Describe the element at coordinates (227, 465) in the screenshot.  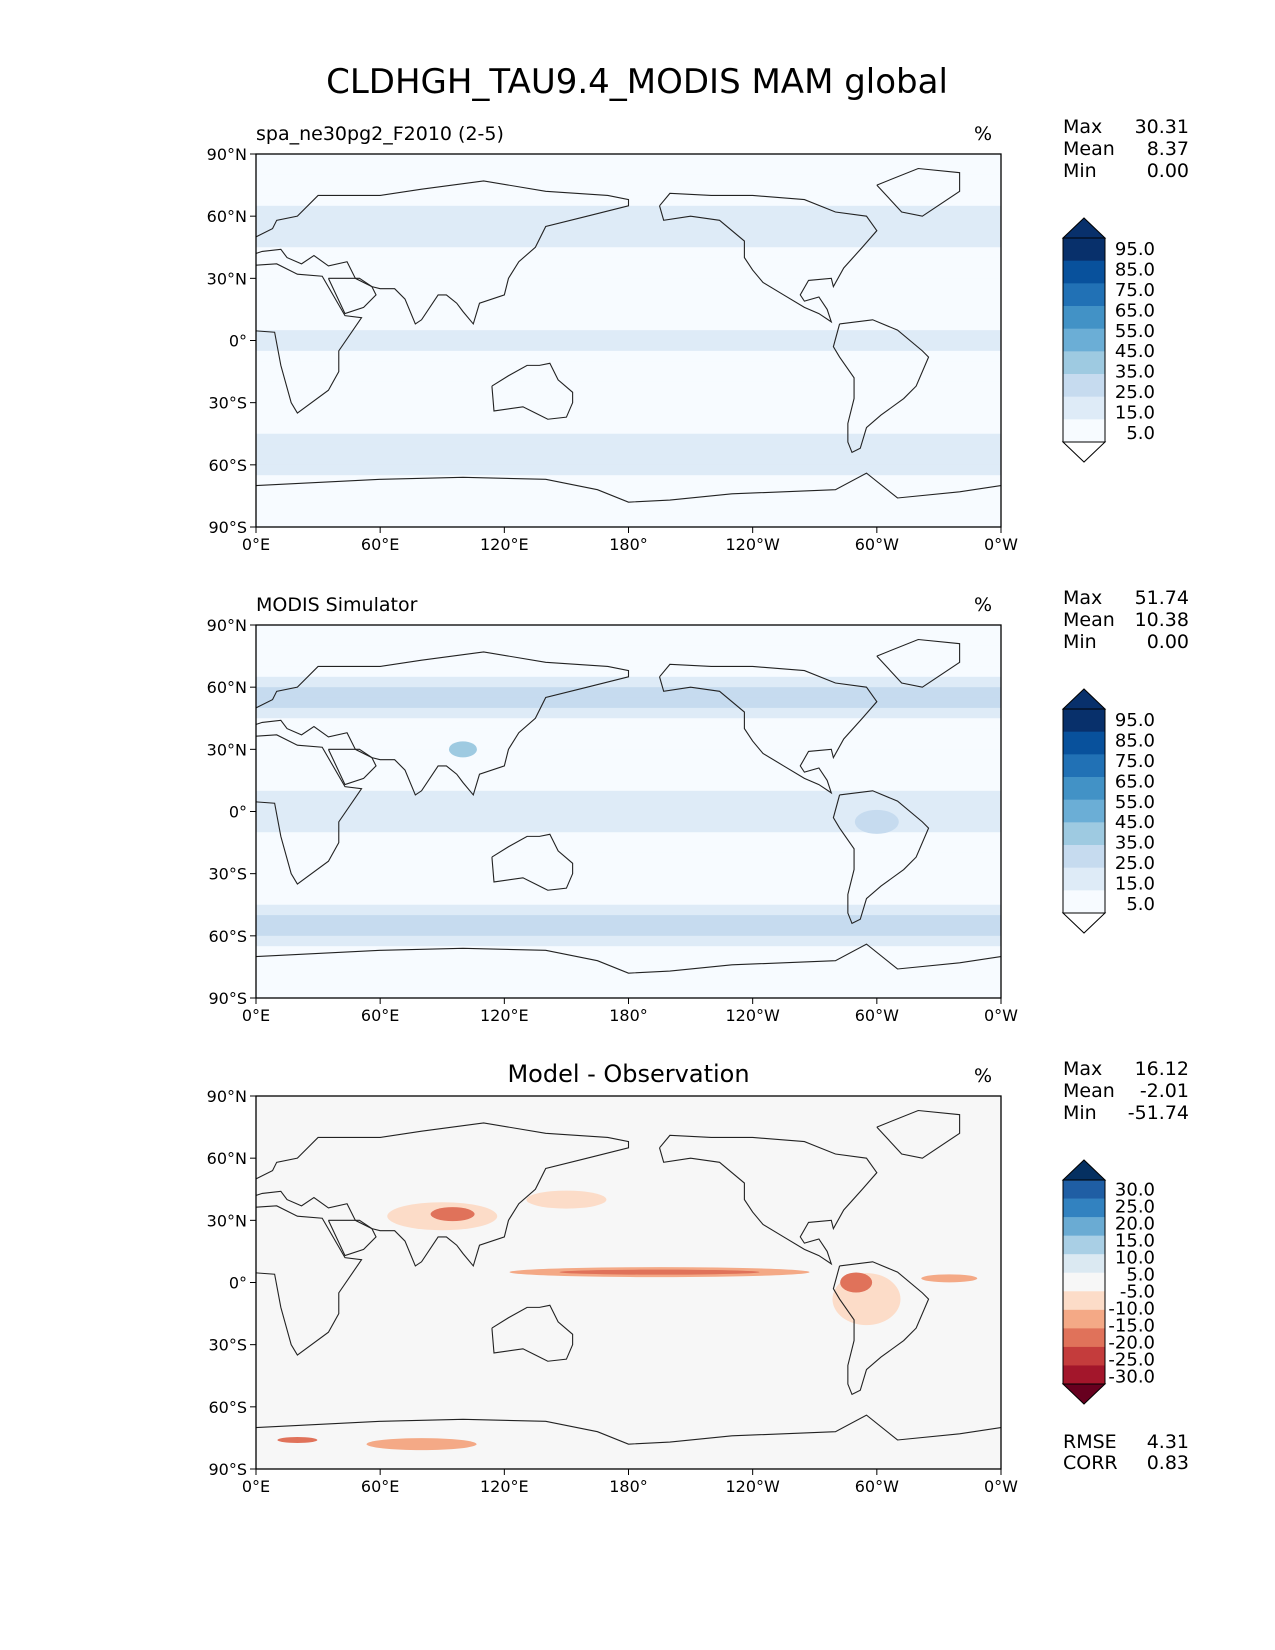
I see `y-tick-label: 60°S` at that location.